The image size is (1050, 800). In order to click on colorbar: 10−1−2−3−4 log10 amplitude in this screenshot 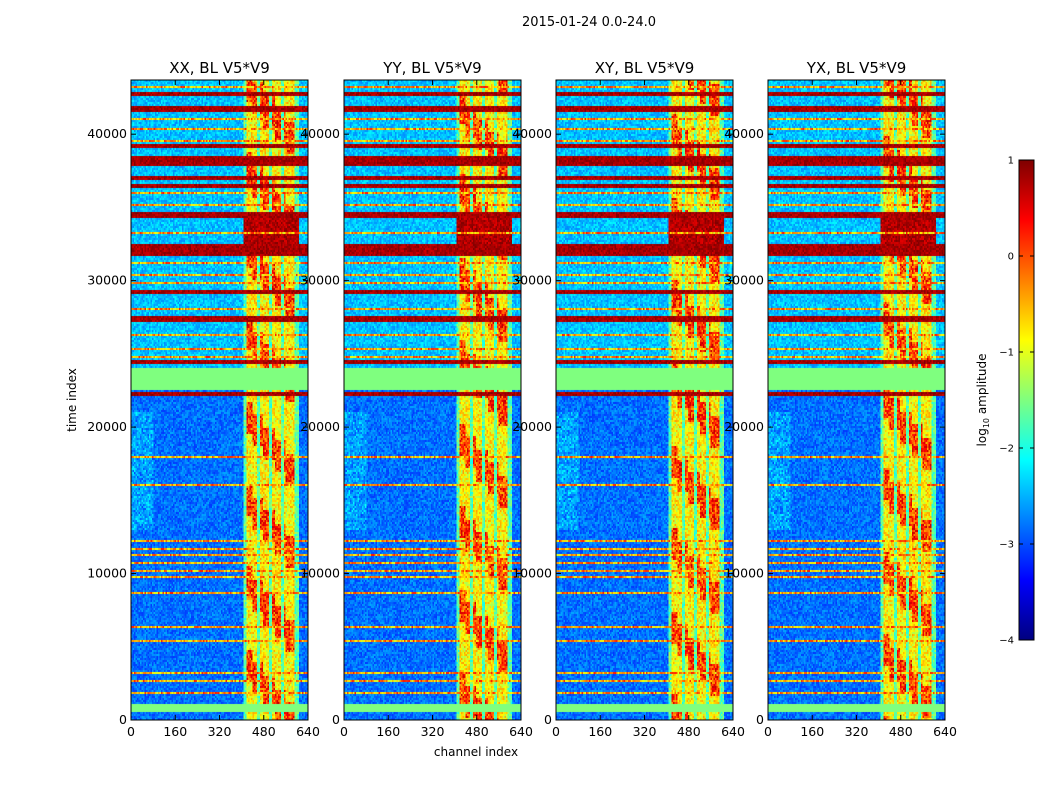, I will do `click(1005, 401)`.